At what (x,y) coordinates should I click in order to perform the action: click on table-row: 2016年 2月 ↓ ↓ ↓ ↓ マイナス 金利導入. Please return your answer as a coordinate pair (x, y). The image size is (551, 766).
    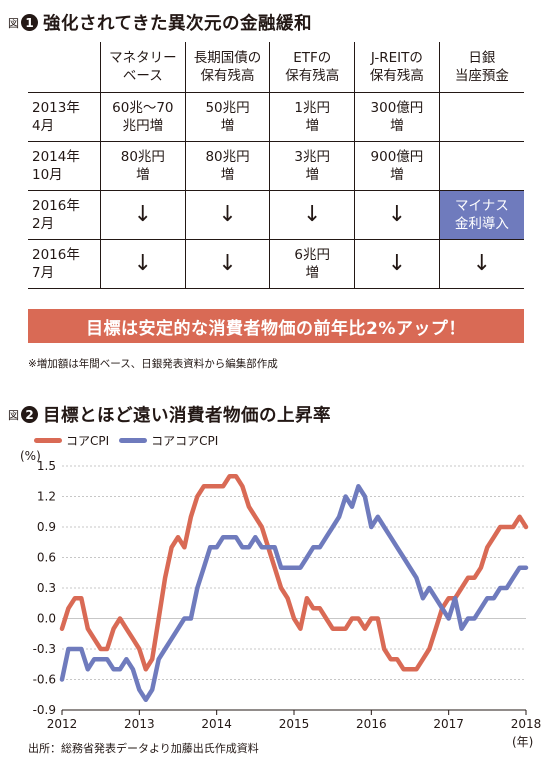
    Looking at the image, I should click on (276, 215).